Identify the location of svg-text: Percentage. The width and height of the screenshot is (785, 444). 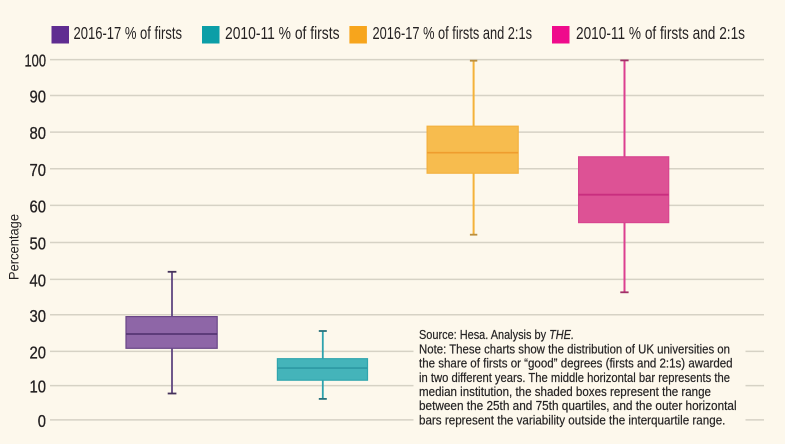
(14, 247).